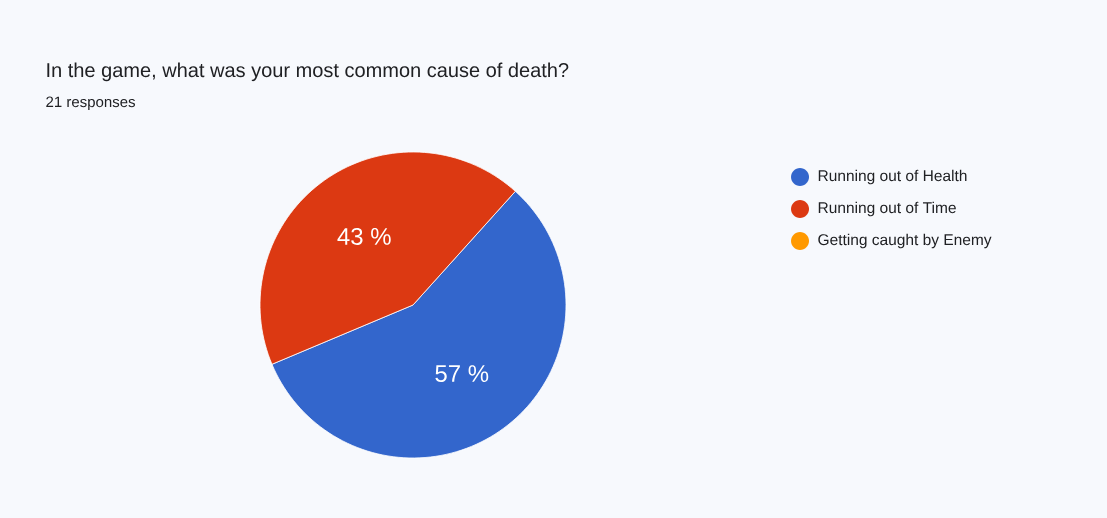  I want to click on legend-label: Running out of Health, so click(892, 177).